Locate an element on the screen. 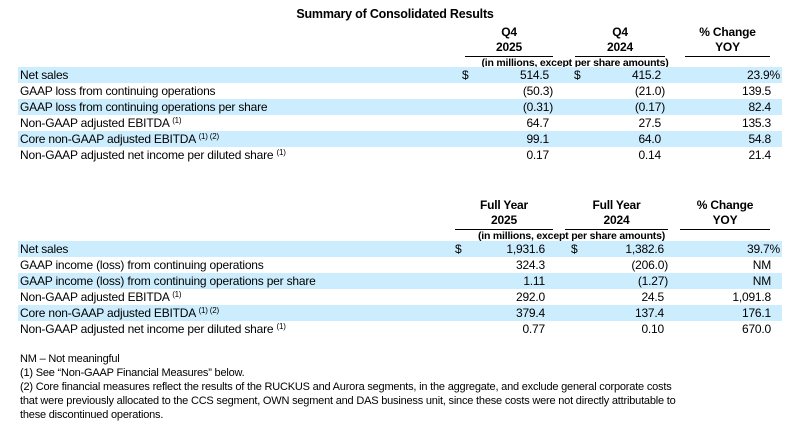  value-c1: 99.1 is located at coordinates (537, 139).